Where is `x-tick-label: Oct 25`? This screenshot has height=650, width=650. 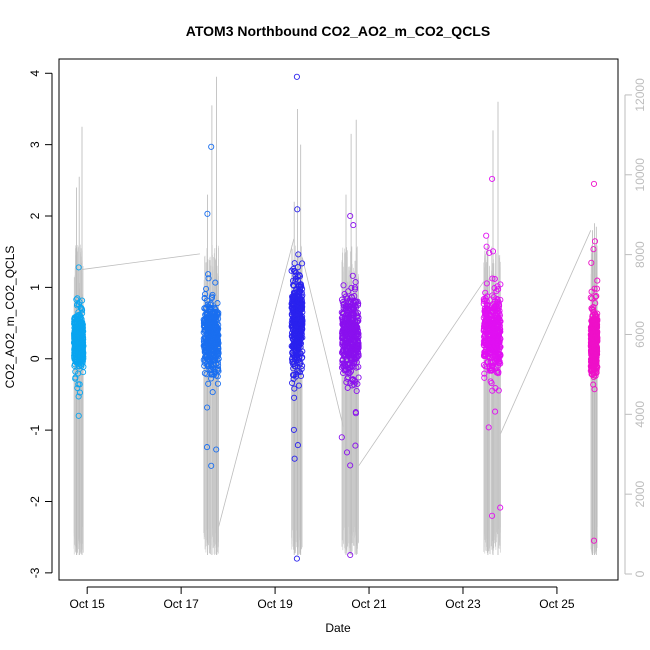 x-tick-label: Oct 25 is located at coordinates (557, 604).